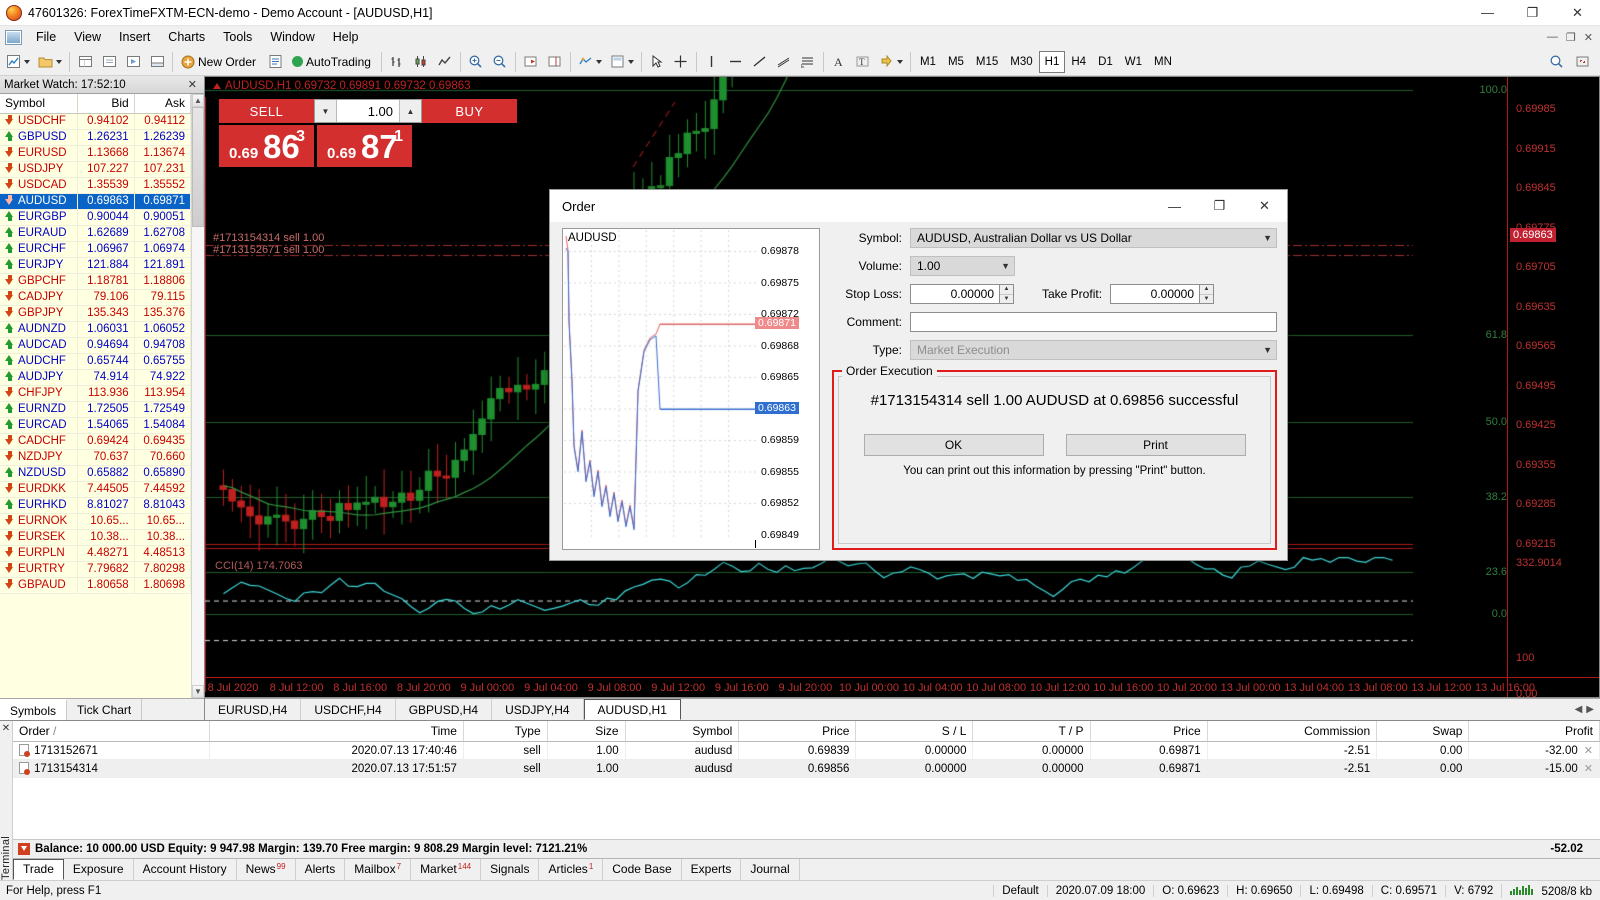 The width and height of the screenshot is (1600, 900). I want to click on market-watch-row: EURPLN 4.48271 4.48513, so click(95, 553).